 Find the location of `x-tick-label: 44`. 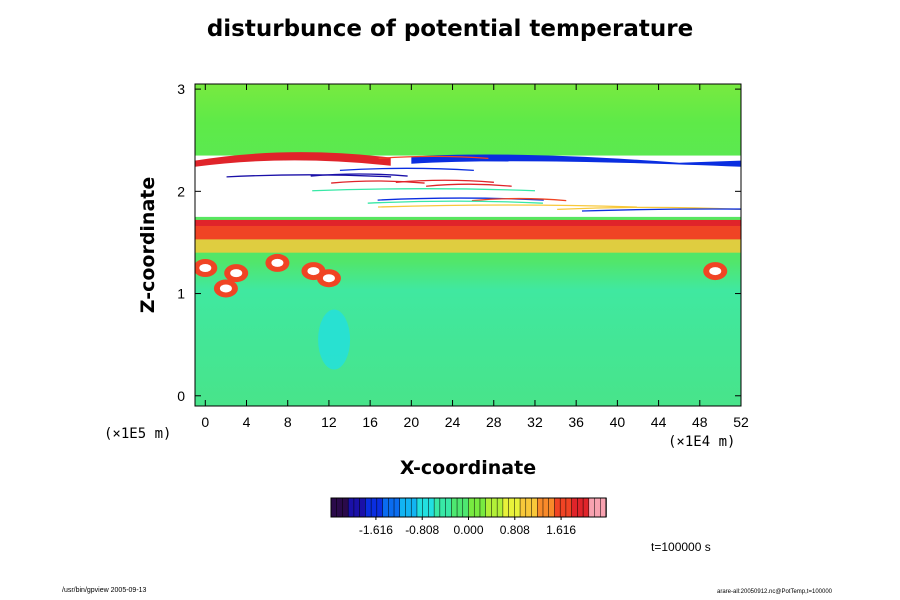

x-tick-label: 44 is located at coordinates (659, 422).